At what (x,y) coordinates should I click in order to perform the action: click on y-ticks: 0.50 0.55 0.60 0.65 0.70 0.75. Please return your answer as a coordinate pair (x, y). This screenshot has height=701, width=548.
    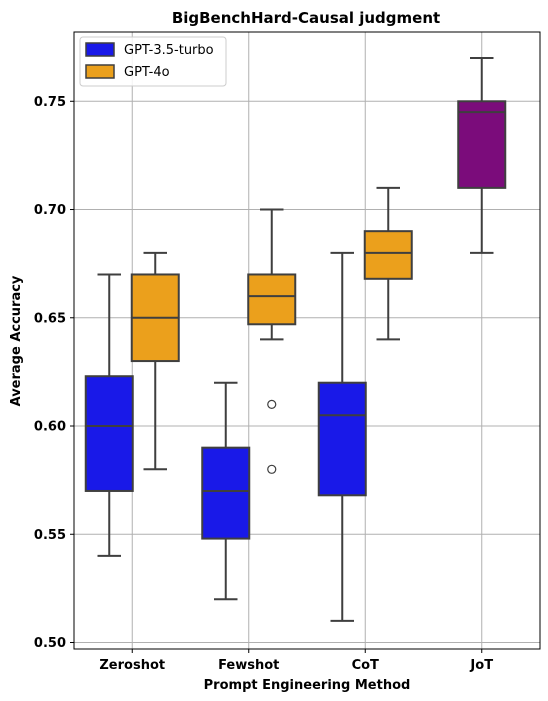
    Looking at the image, I should click on (54, 373).